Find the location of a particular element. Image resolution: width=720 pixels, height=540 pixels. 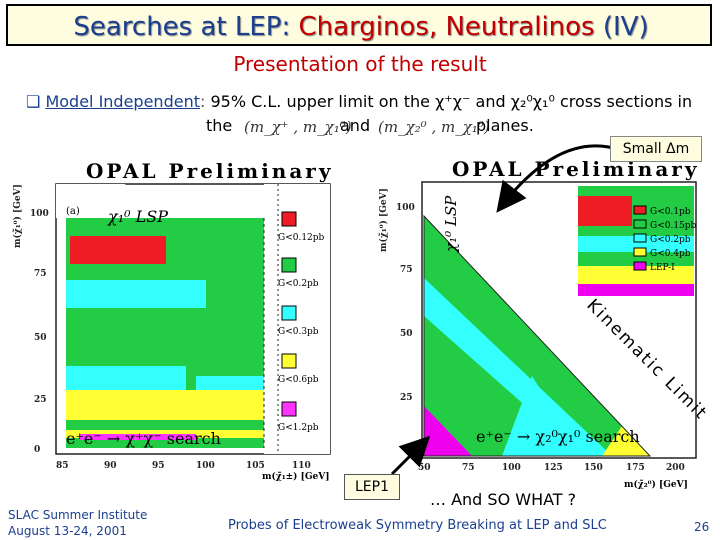

x-tick: 50 is located at coordinates (424, 468).